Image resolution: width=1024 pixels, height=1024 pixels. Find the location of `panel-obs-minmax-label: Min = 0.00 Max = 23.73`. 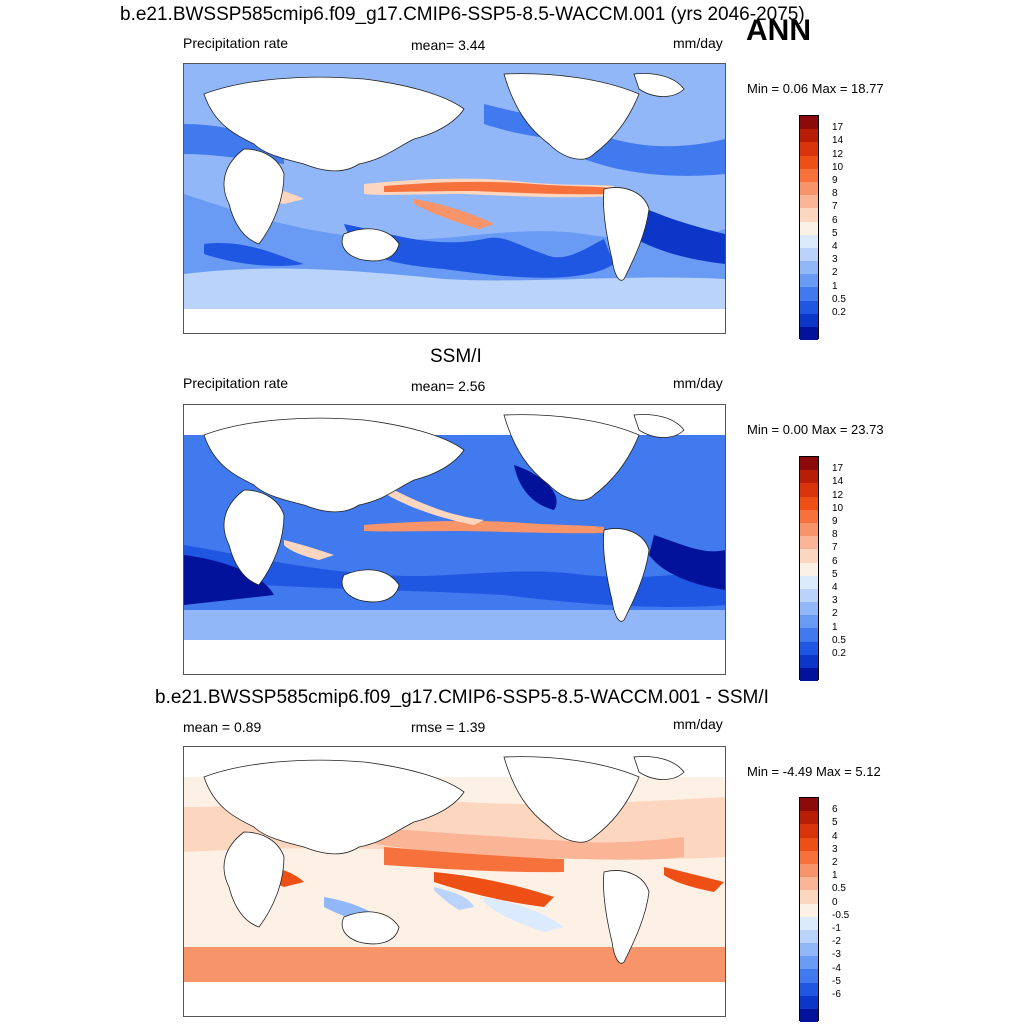

panel-obs-minmax-label: Min = 0.00 Max = 23.73 is located at coordinates (815, 429).